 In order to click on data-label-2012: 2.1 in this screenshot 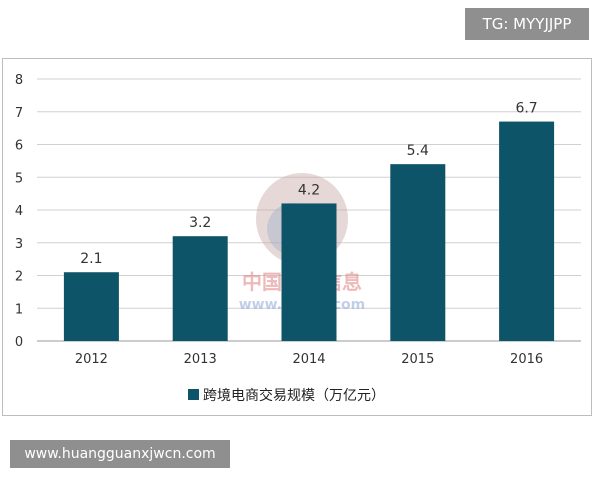, I will do `click(91, 259)`.